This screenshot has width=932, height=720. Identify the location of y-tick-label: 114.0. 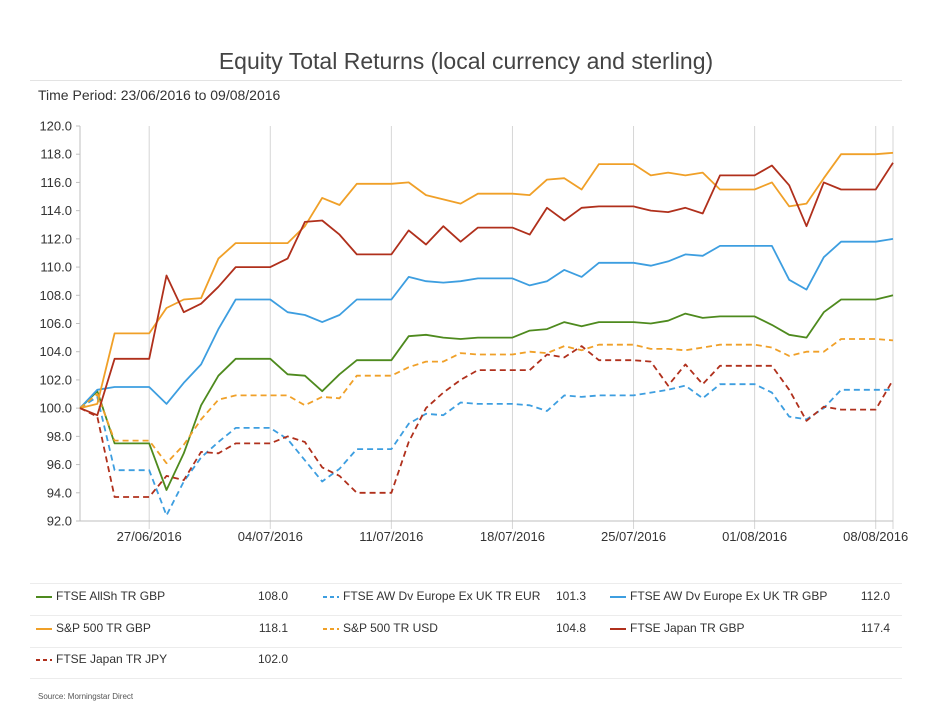
(56, 210).